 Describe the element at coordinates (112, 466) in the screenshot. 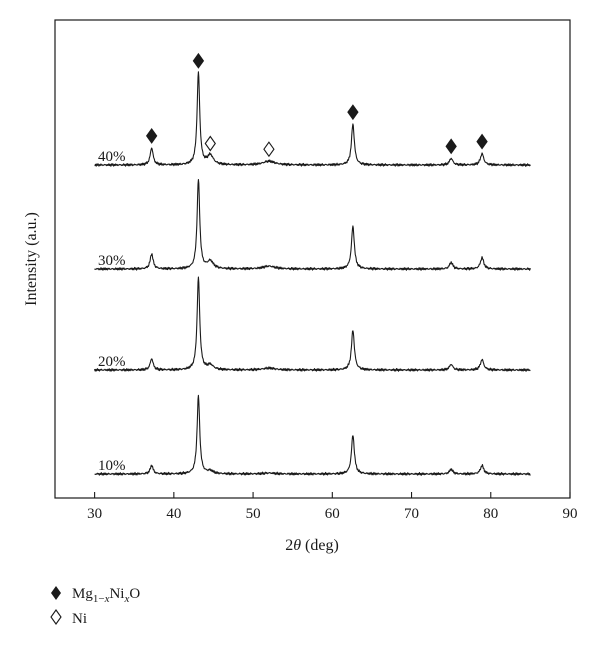

I see `series-label: 10%` at that location.